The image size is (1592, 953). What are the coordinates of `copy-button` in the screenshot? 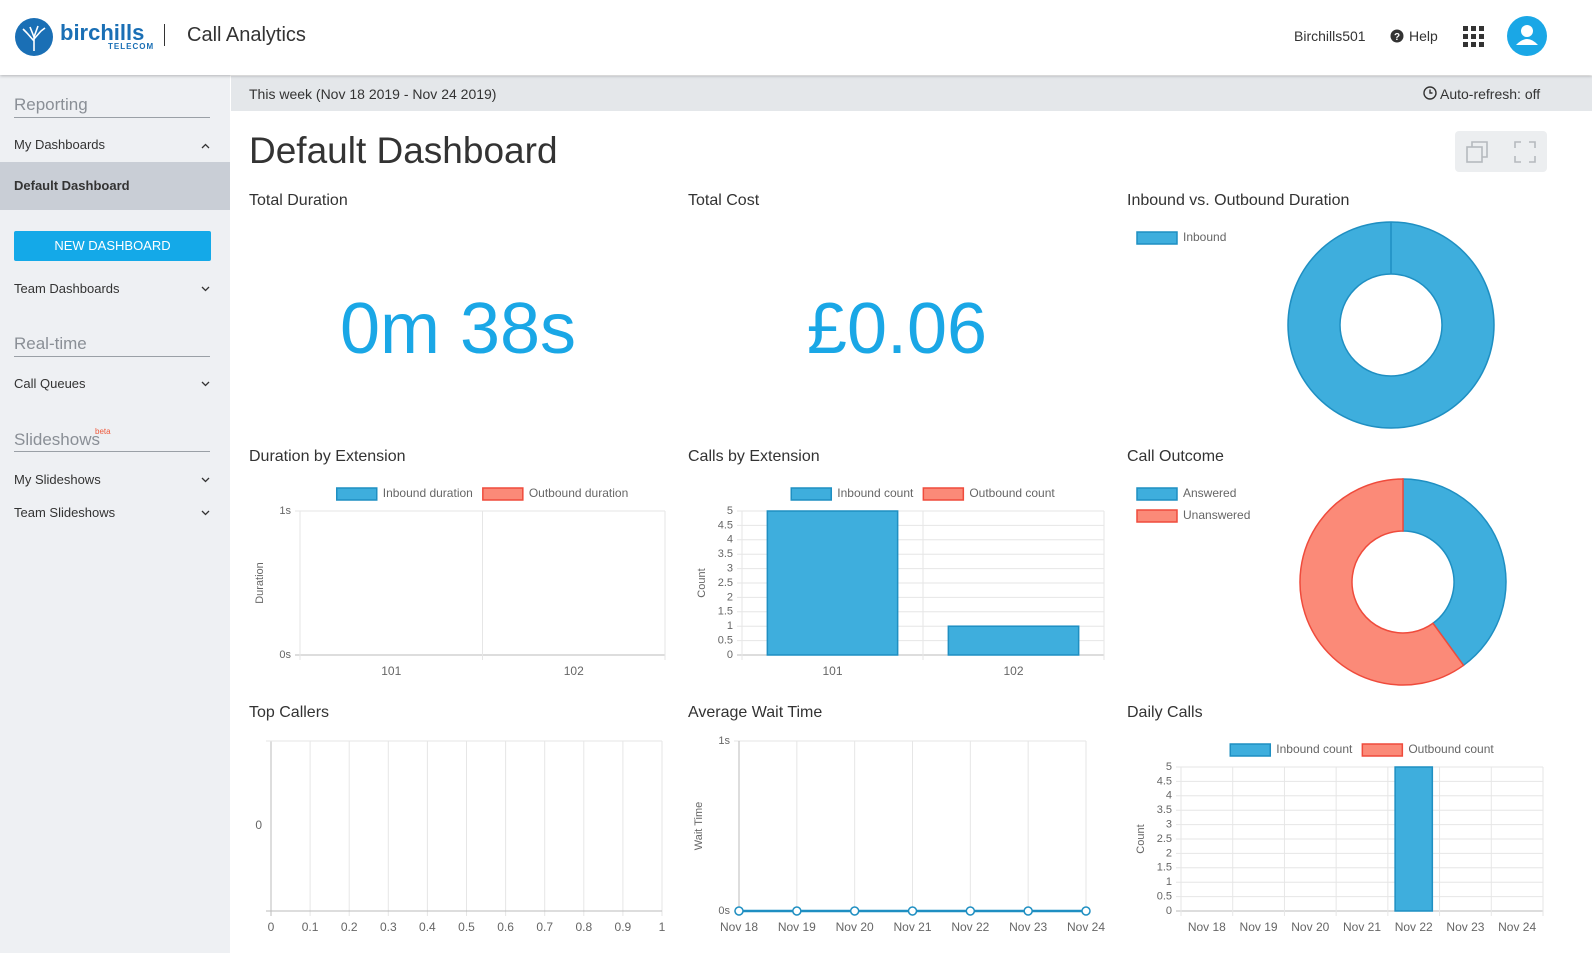 It's located at (1477, 152).